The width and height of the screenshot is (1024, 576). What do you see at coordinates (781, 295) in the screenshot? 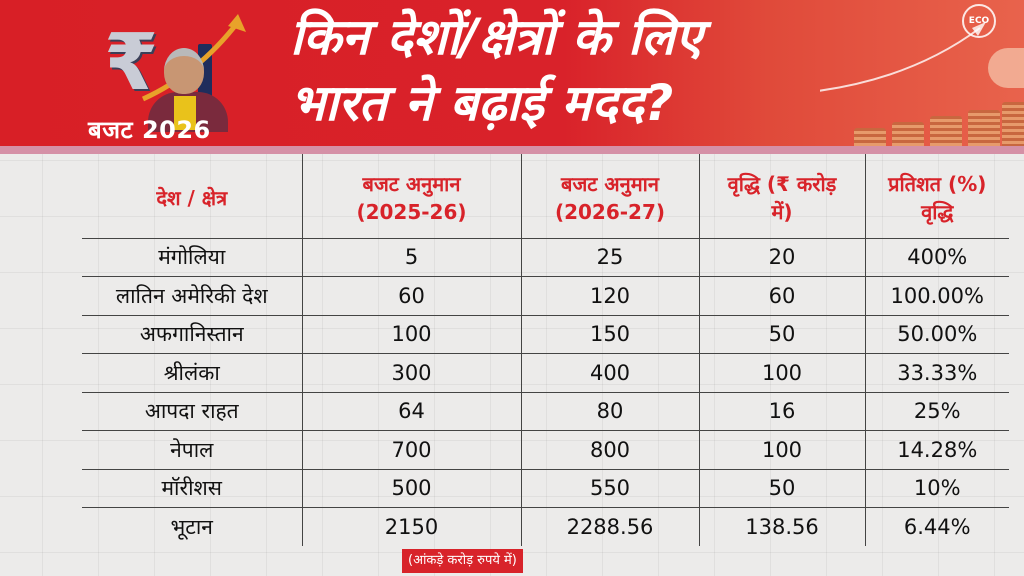
I see `cell-increase: 60` at bounding box center [781, 295].